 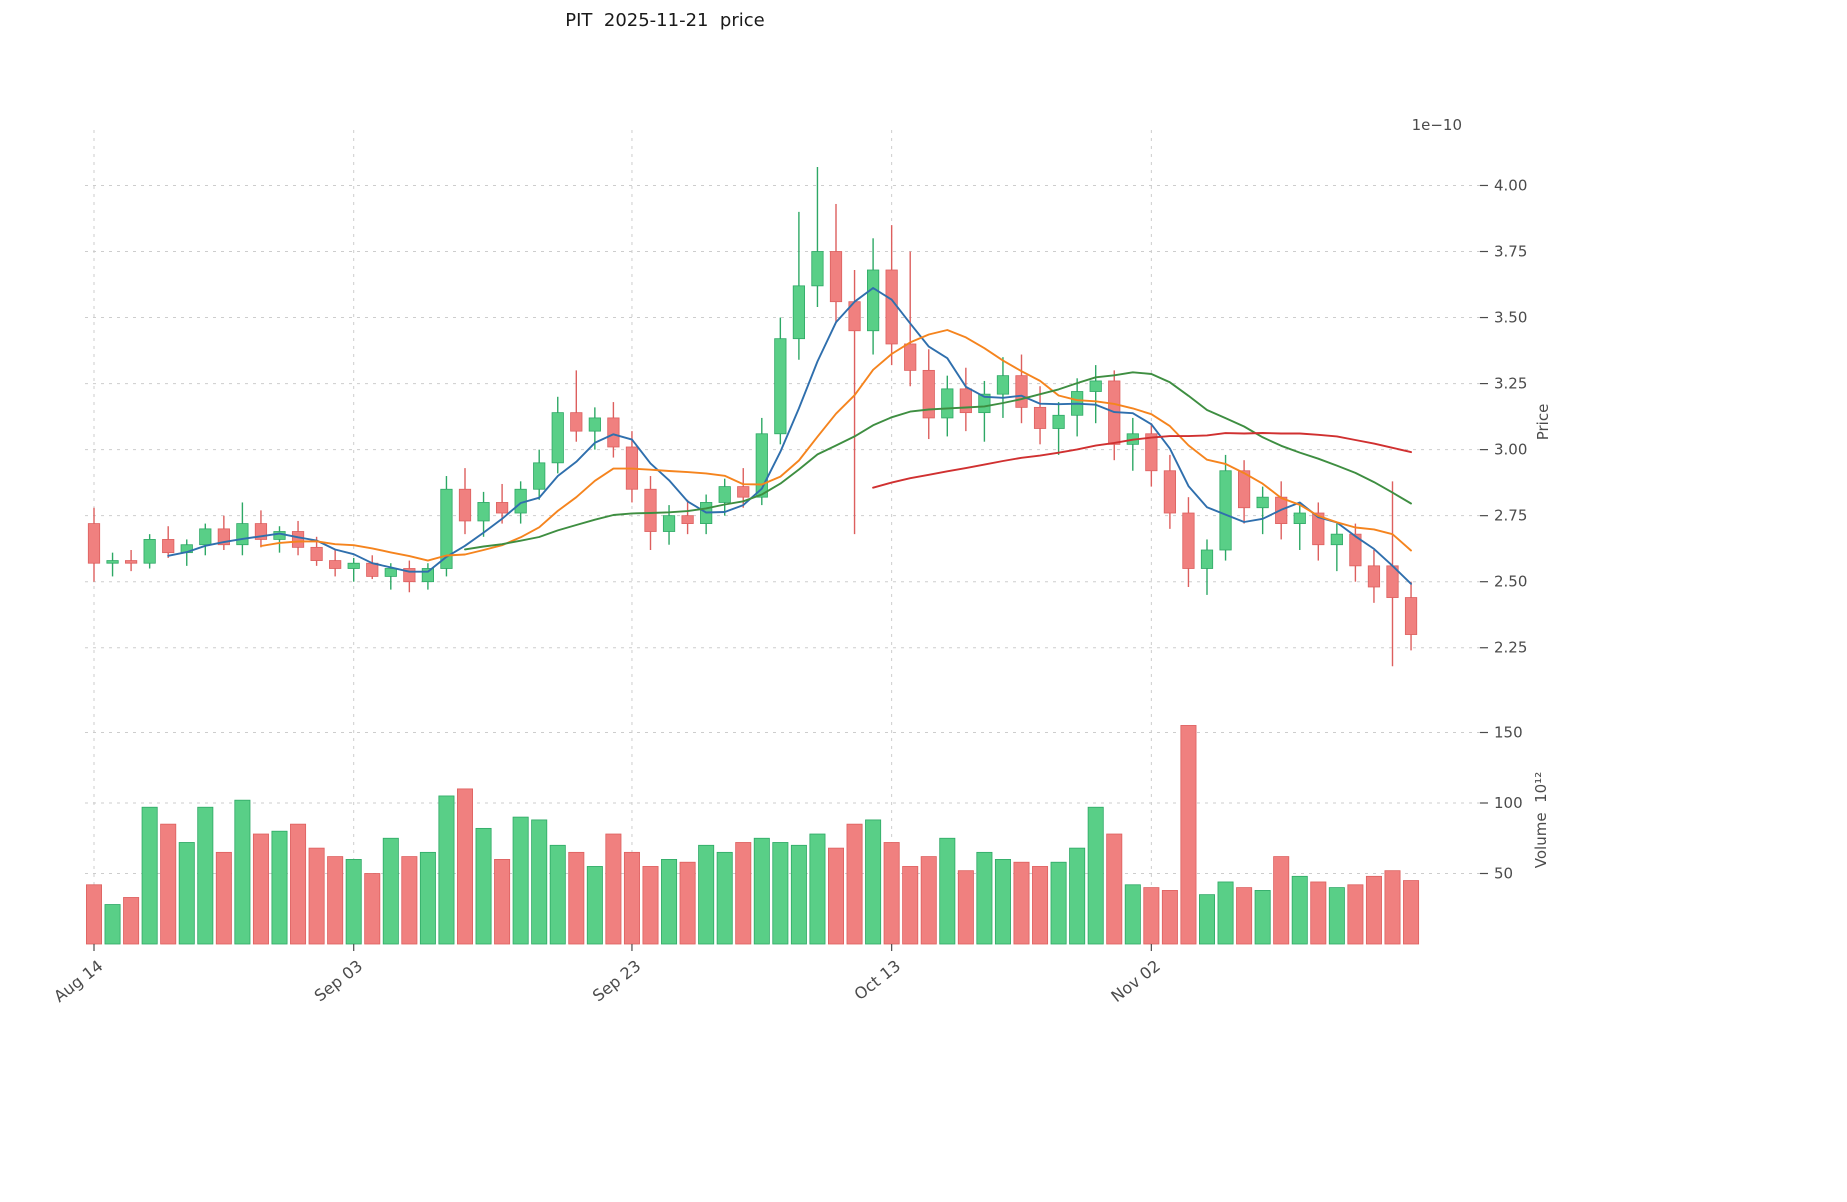 I want to click on volume-tick-label: 100, so click(x=1508, y=803).